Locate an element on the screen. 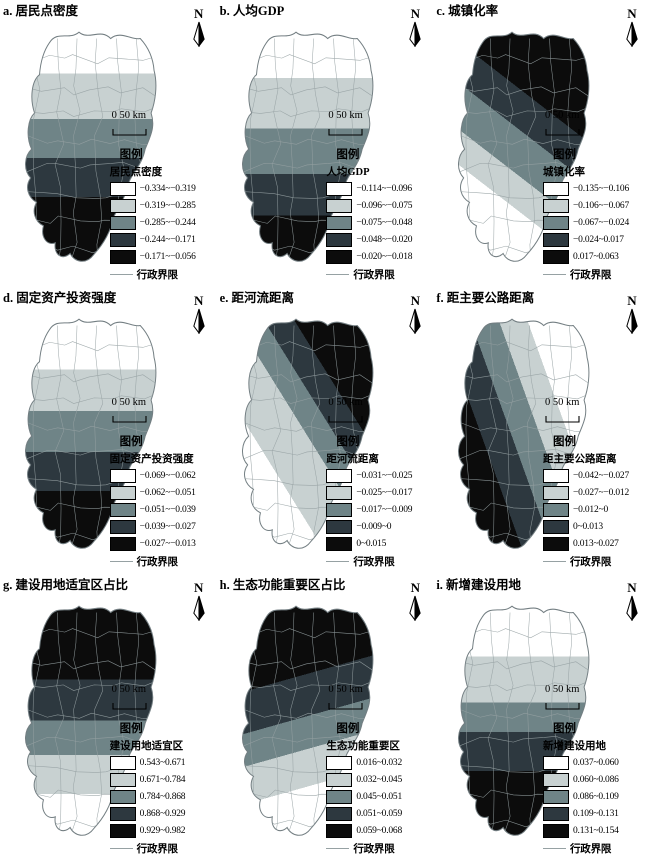 The image size is (650, 861). legend-class-row: −0.017~−0.009 is located at coordinates (378, 510).